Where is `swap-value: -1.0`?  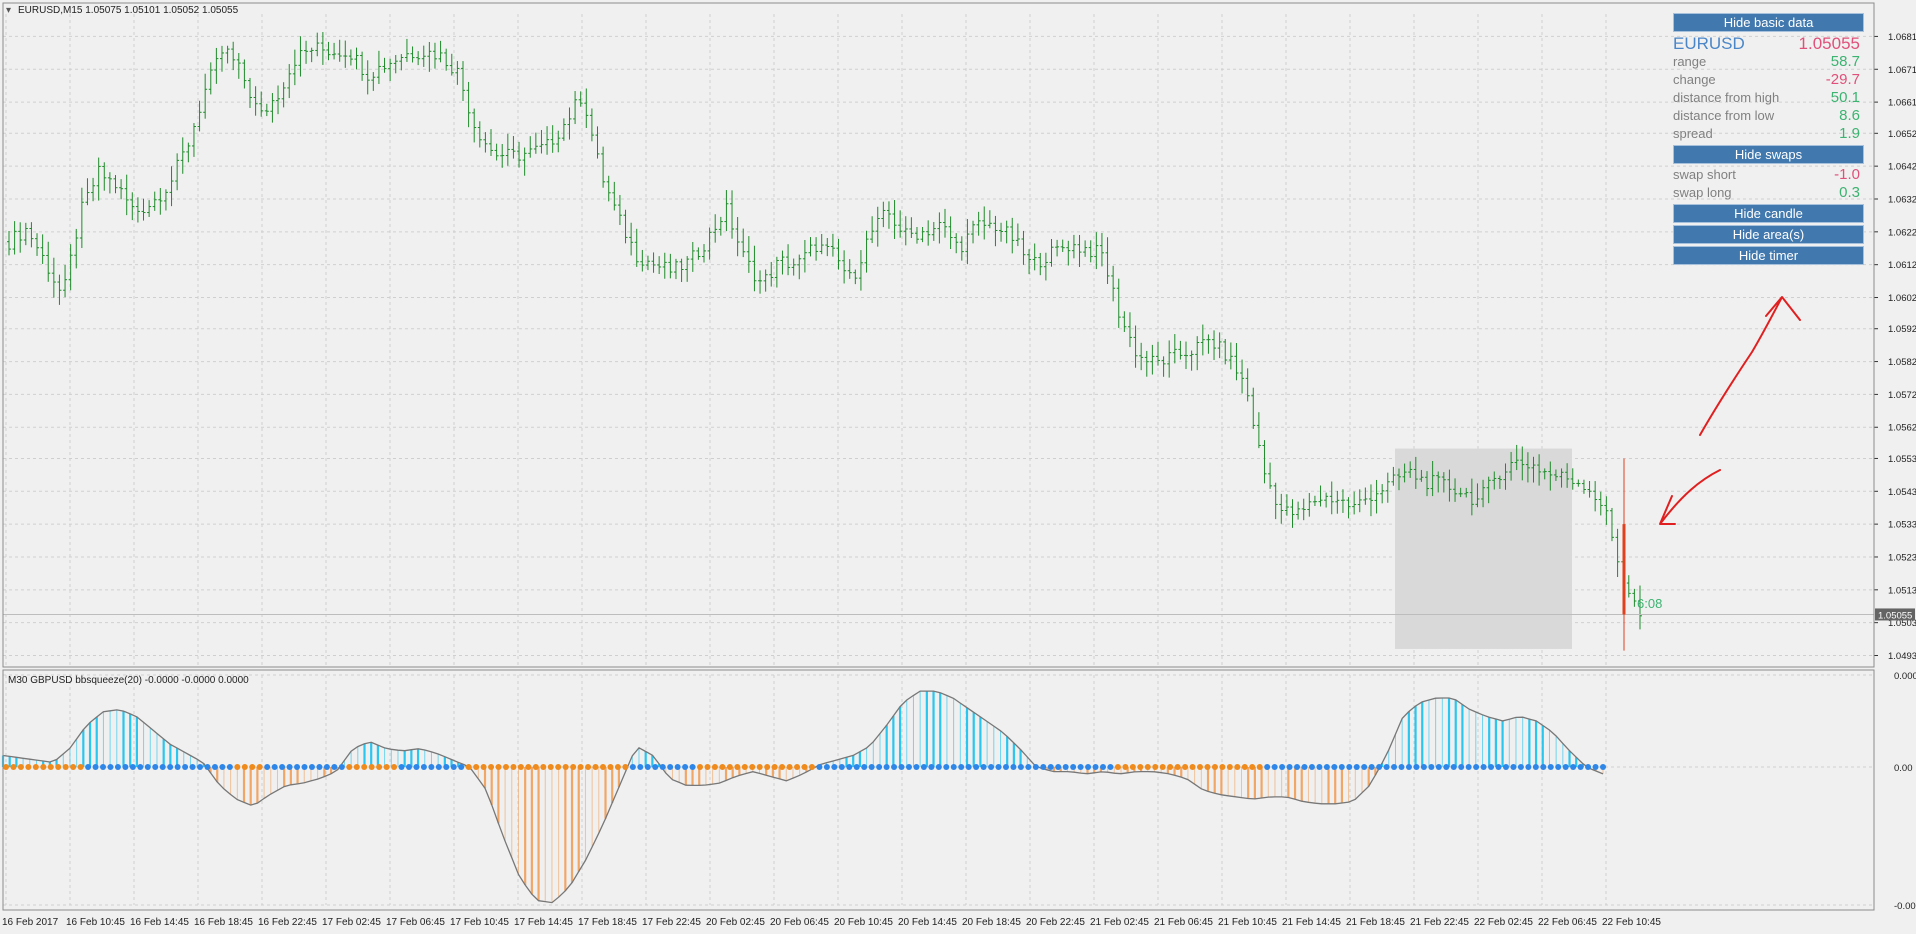 swap-value: -1.0 is located at coordinates (1847, 174).